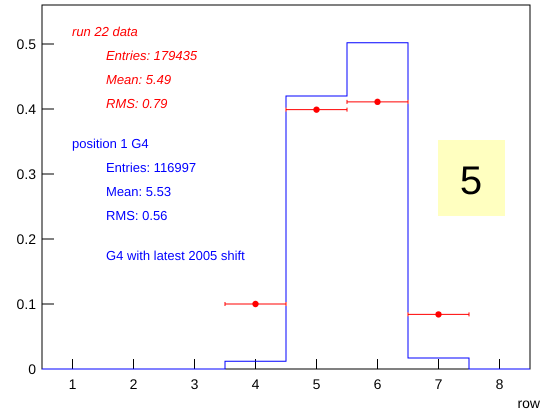 This screenshot has width=543, height=414. I want to click on x-tick-label: 7, so click(438, 384).